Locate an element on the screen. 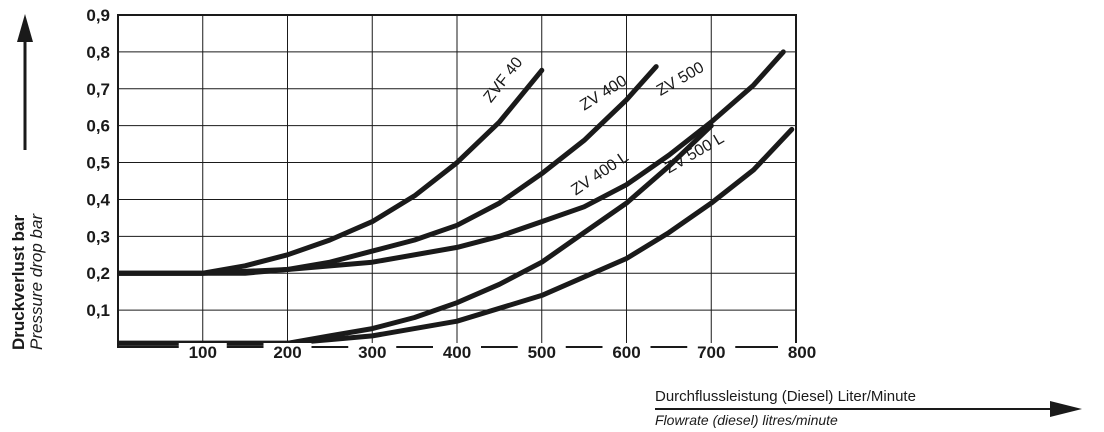 This screenshot has height=432, width=1104. y-tick-label: 0,4 is located at coordinates (98, 199).